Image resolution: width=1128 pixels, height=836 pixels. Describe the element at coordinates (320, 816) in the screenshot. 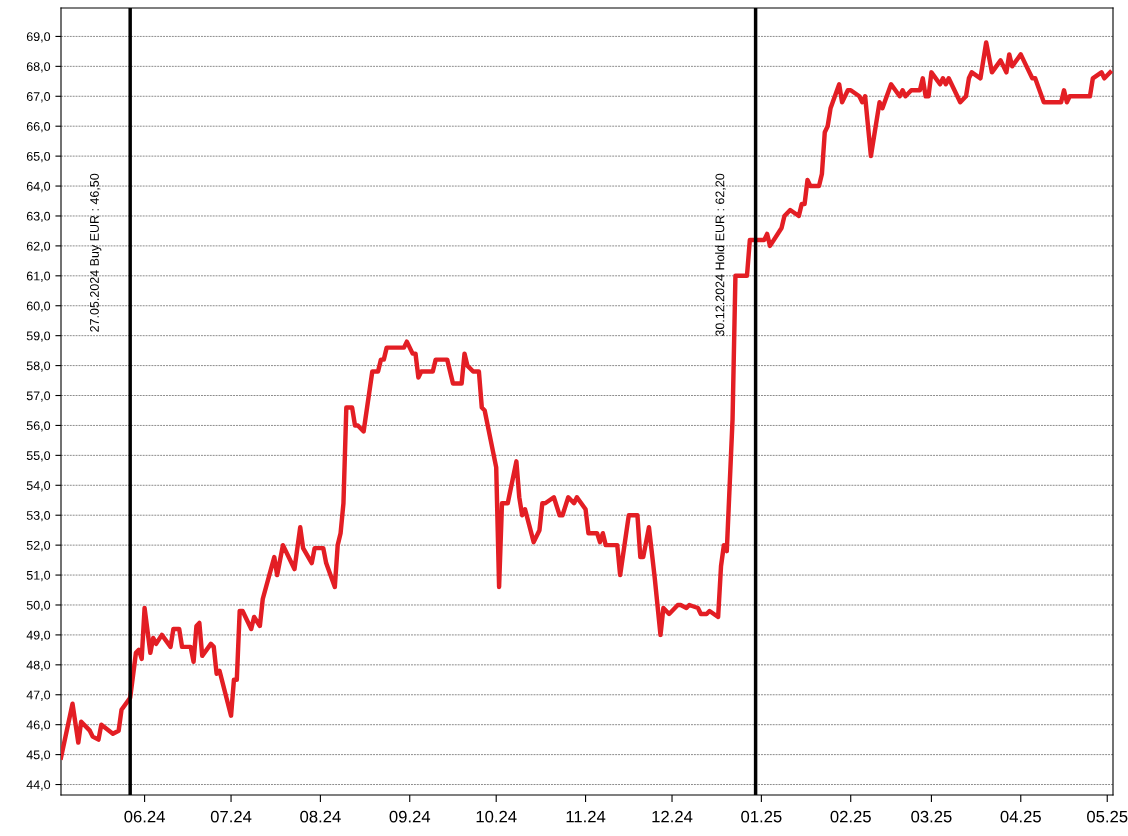

I see `x-tick-label: 08.24` at that location.